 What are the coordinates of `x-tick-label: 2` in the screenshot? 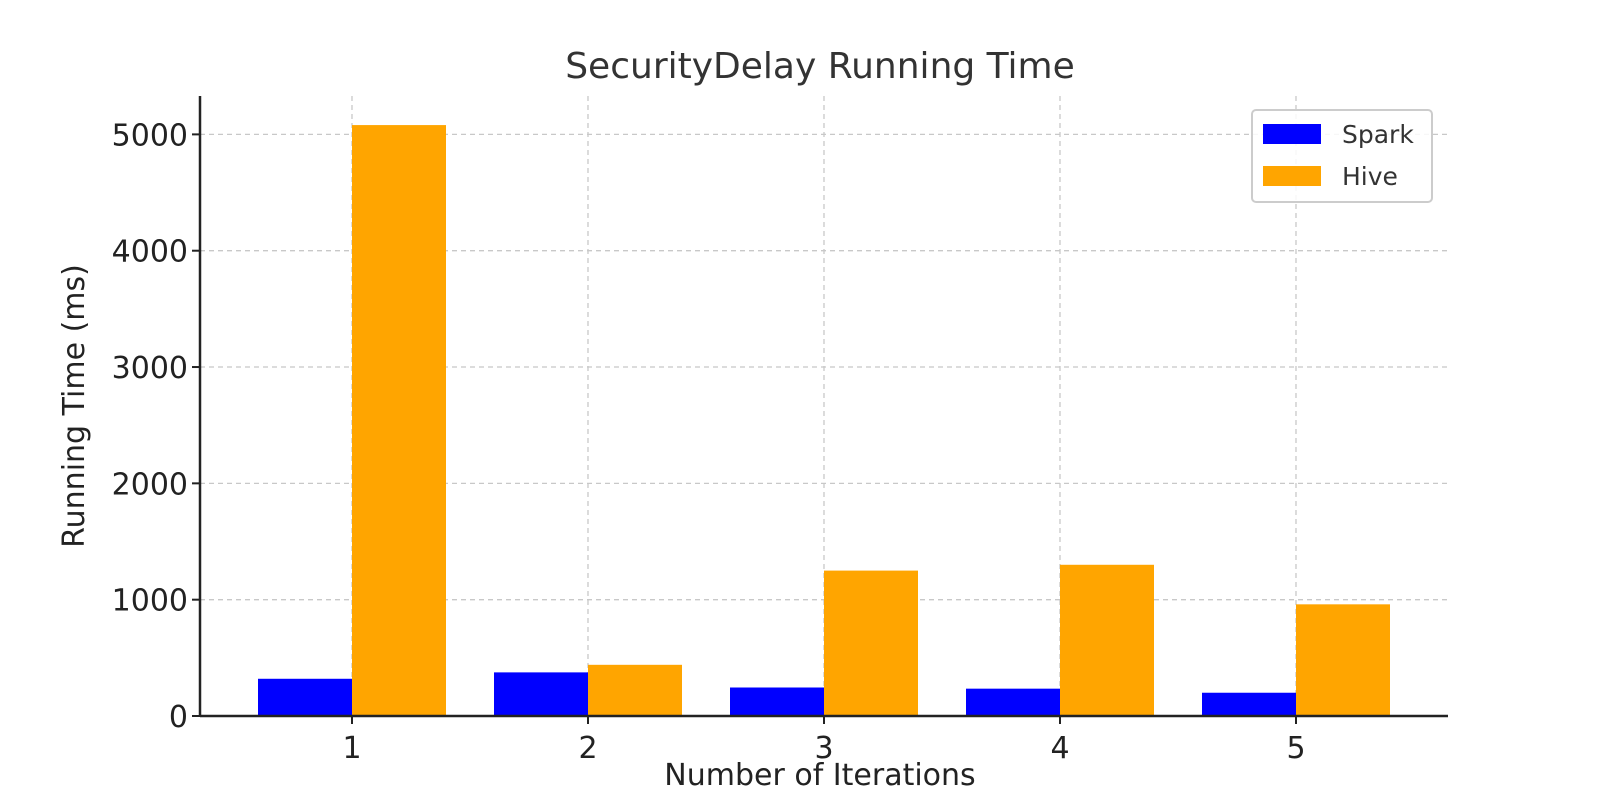 It's located at (587, 748).